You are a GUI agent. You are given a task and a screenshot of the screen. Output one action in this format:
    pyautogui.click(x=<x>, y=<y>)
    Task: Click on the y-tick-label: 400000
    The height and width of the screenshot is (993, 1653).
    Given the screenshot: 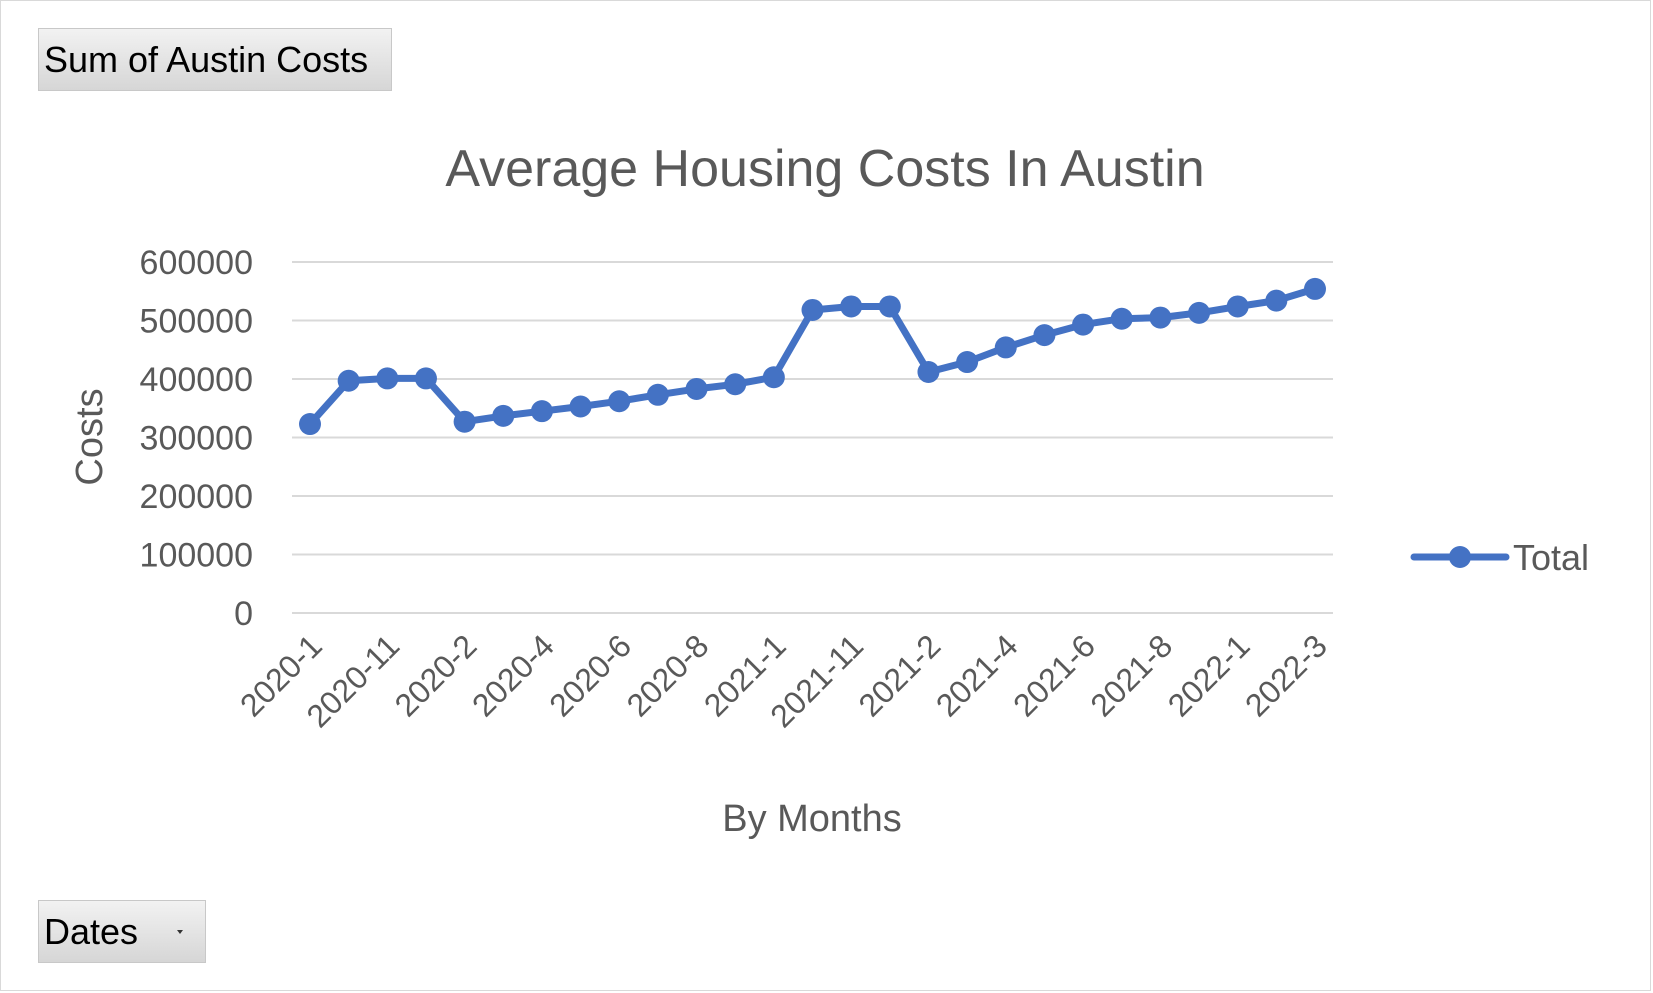 What is the action you would take?
    pyautogui.click(x=196, y=380)
    